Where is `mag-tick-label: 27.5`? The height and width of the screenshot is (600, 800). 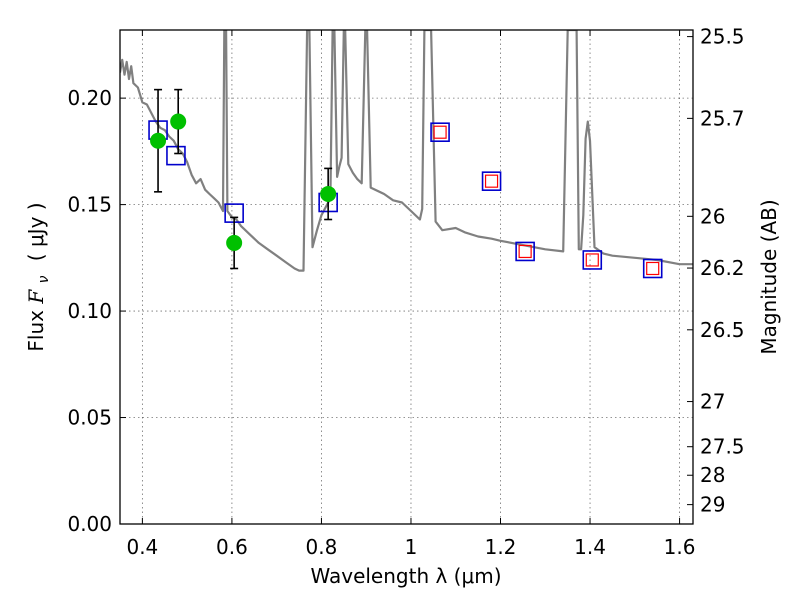
mag-tick-label: 27.5 is located at coordinates (722, 447).